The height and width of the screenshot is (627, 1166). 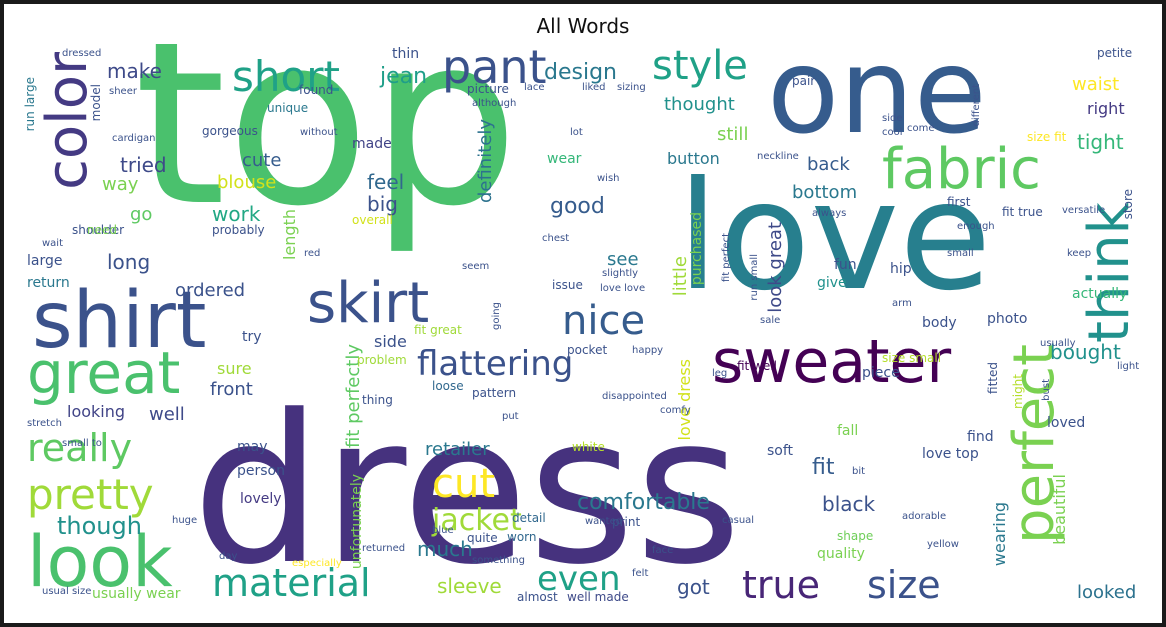 I want to click on word-unfortunately: unfortunately, so click(x=357, y=522).